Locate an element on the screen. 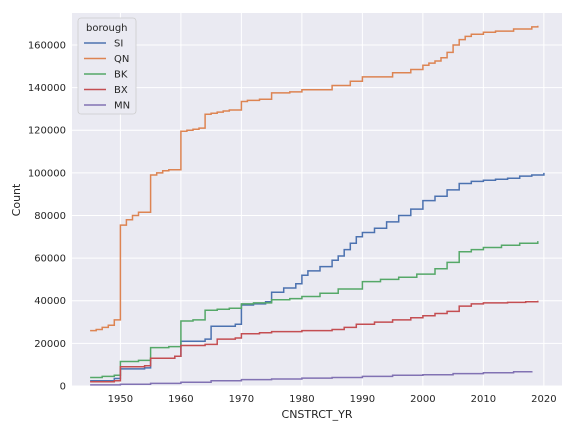 The width and height of the screenshot is (576, 432). y-tick-label: 60000 is located at coordinates (50, 259).